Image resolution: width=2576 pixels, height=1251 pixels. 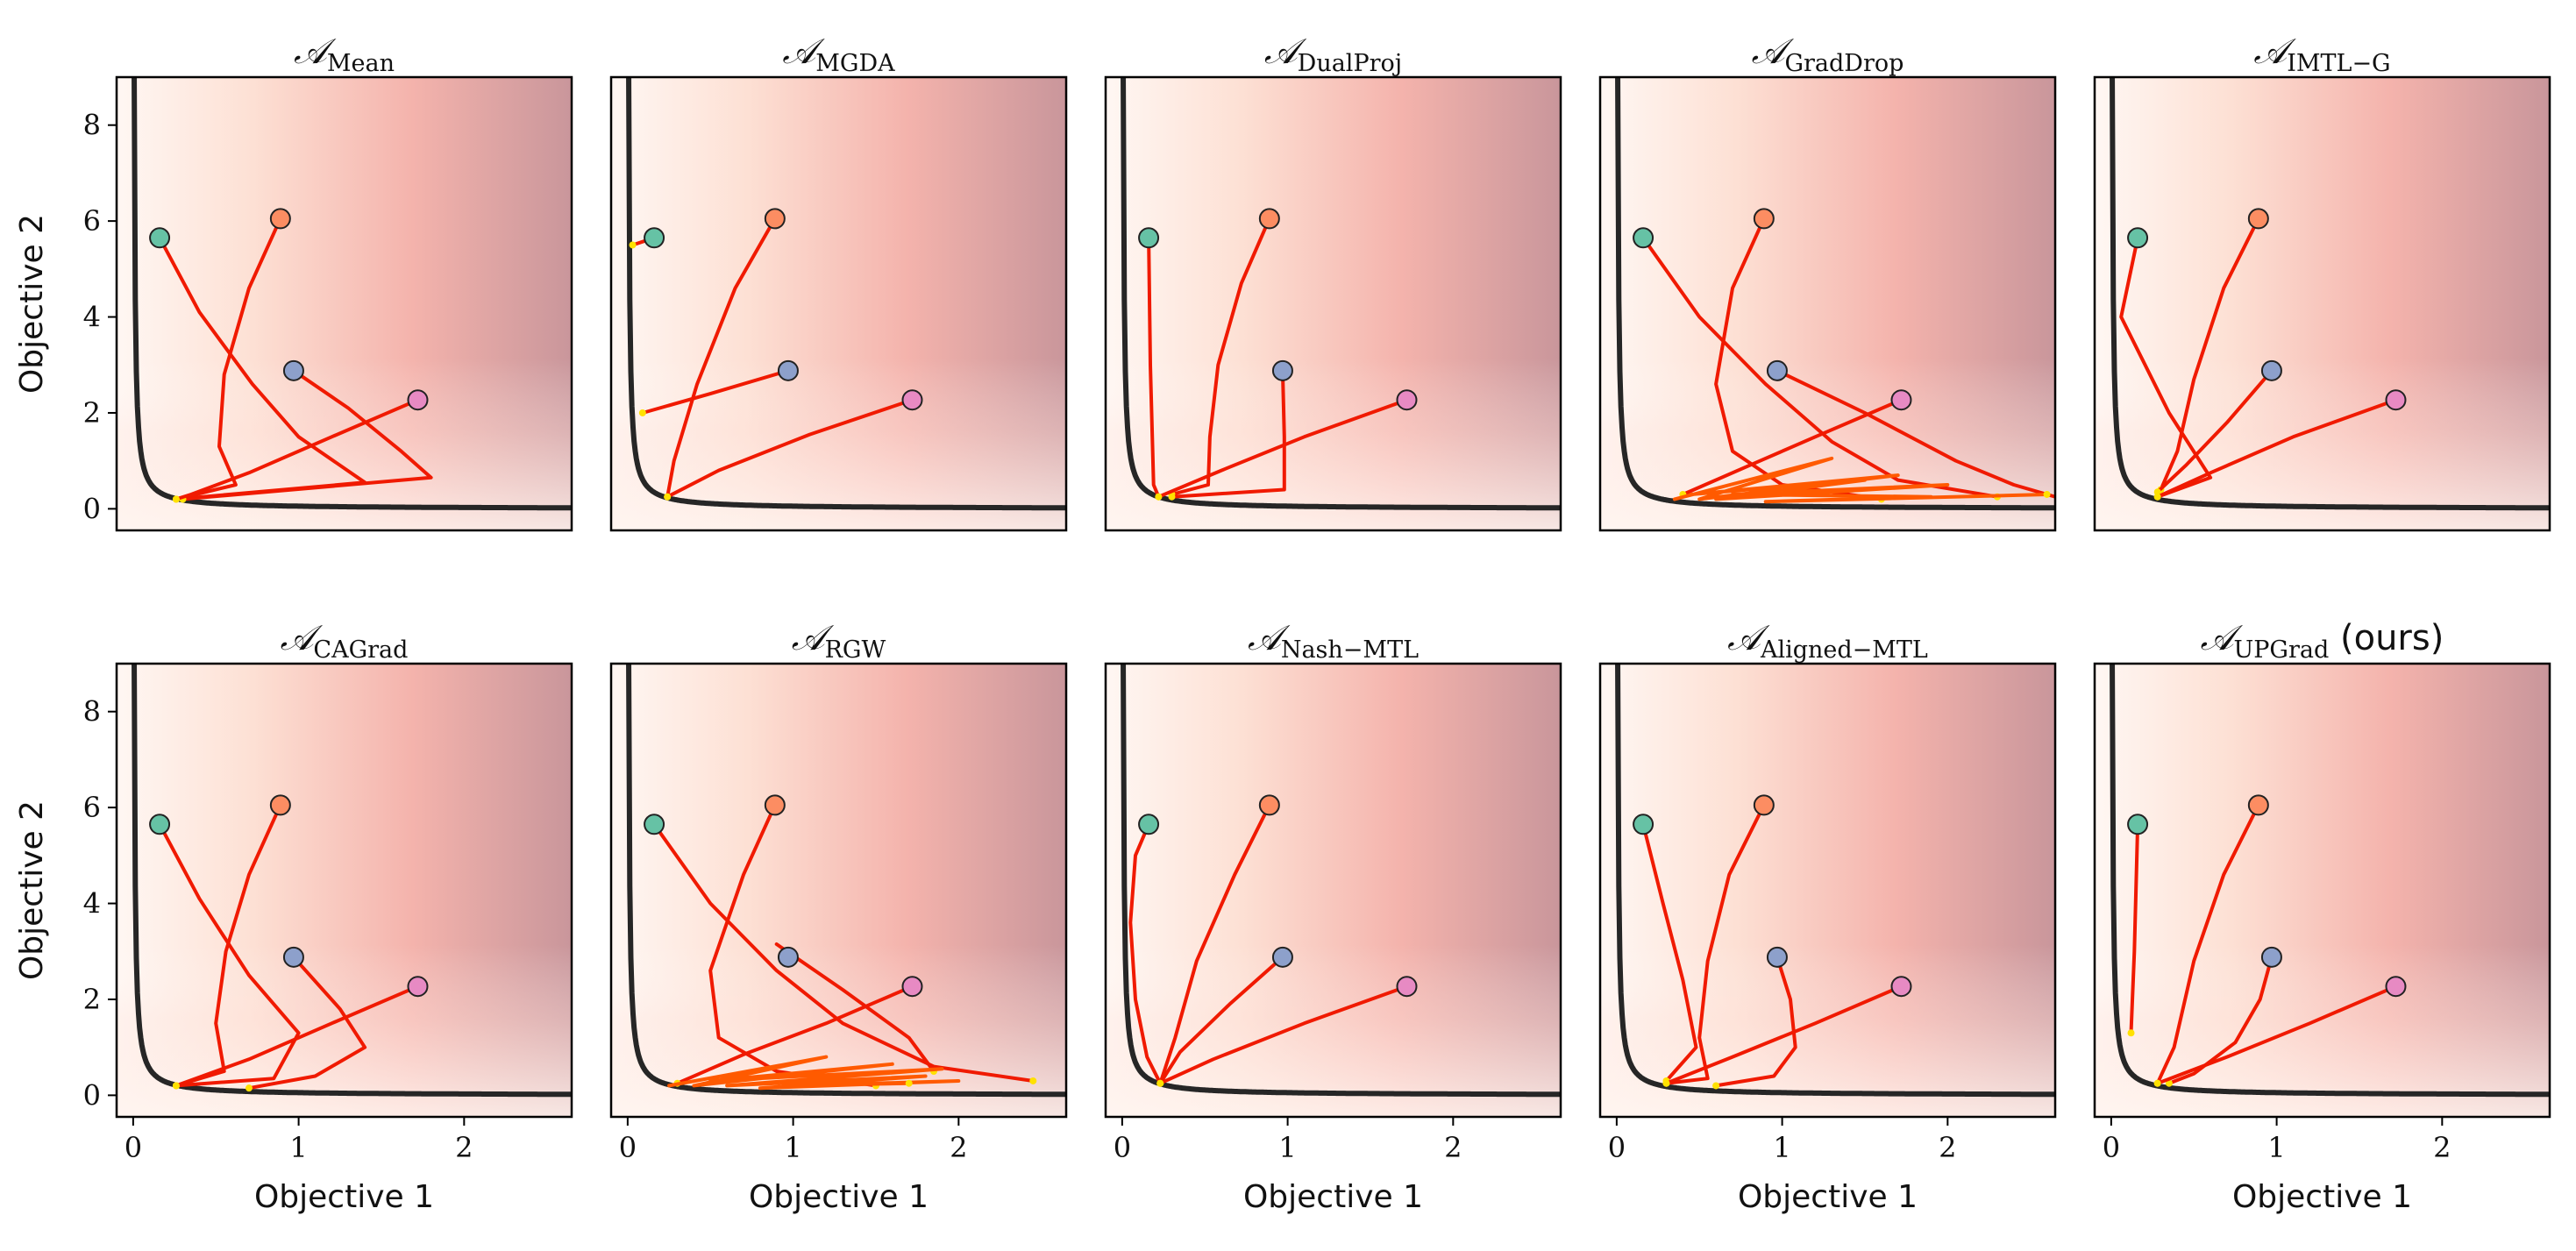 What do you see at coordinates (1844, 650) in the screenshot?
I see `title-subscript: Aligned−MTL` at bounding box center [1844, 650].